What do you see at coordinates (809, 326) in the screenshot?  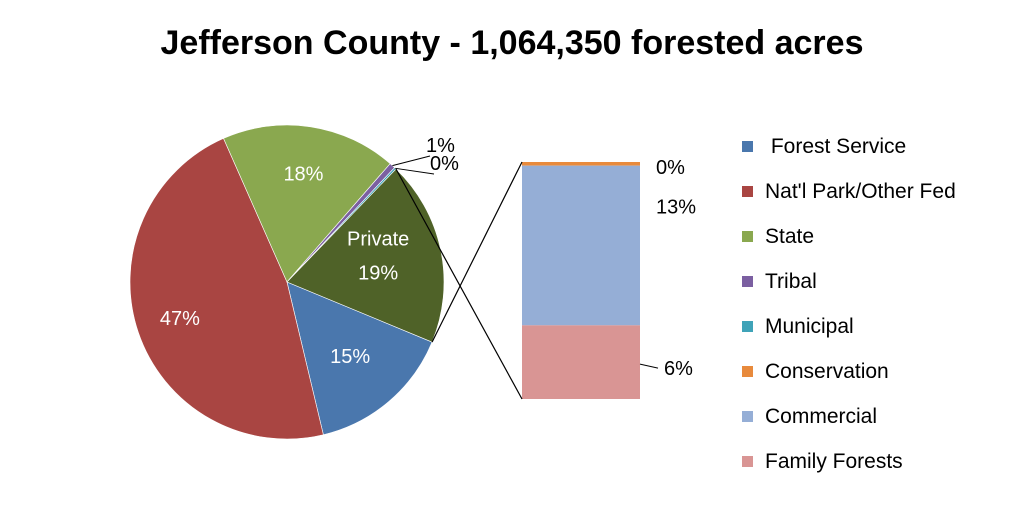 I see `legend-label: Municipal` at bounding box center [809, 326].